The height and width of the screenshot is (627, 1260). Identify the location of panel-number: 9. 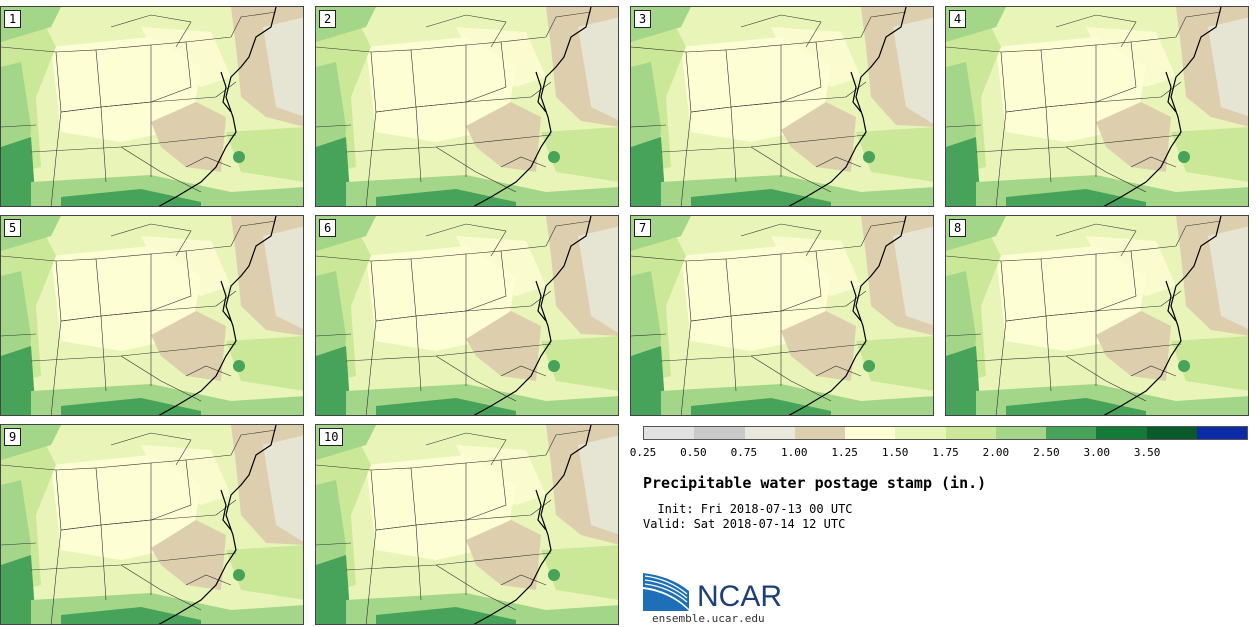
(13, 437).